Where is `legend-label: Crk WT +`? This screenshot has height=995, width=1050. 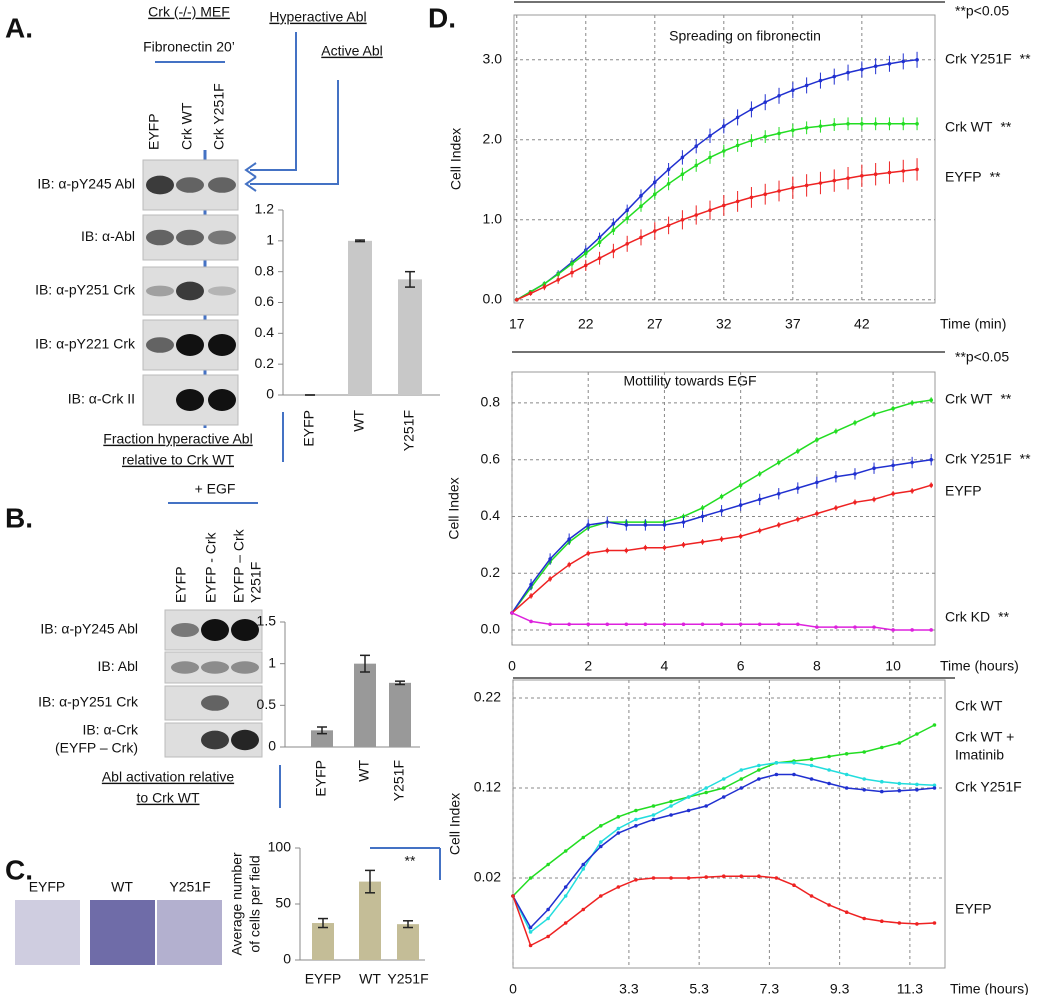
legend-label: Crk WT + is located at coordinates (984, 737).